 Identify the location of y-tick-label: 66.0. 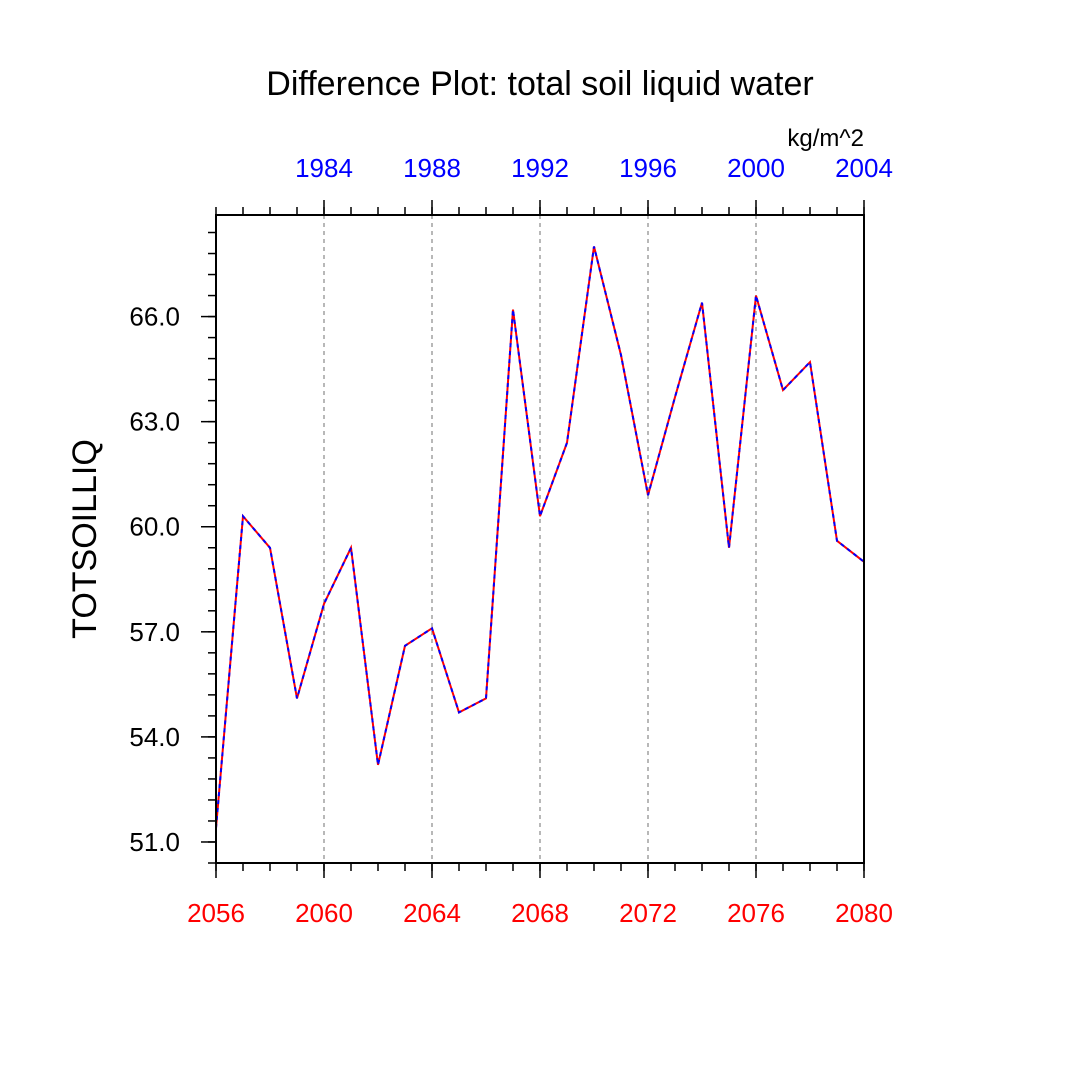
(154, 317).